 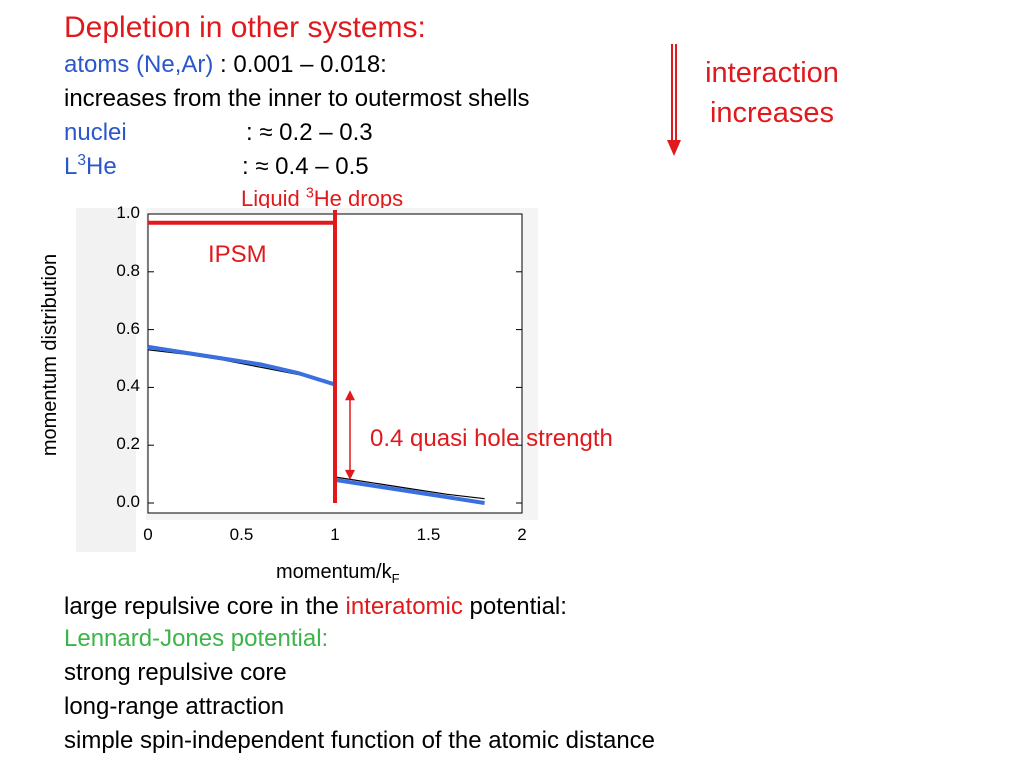 I want to click on x-tick-label: 0.5, so click(x=241, y=534).